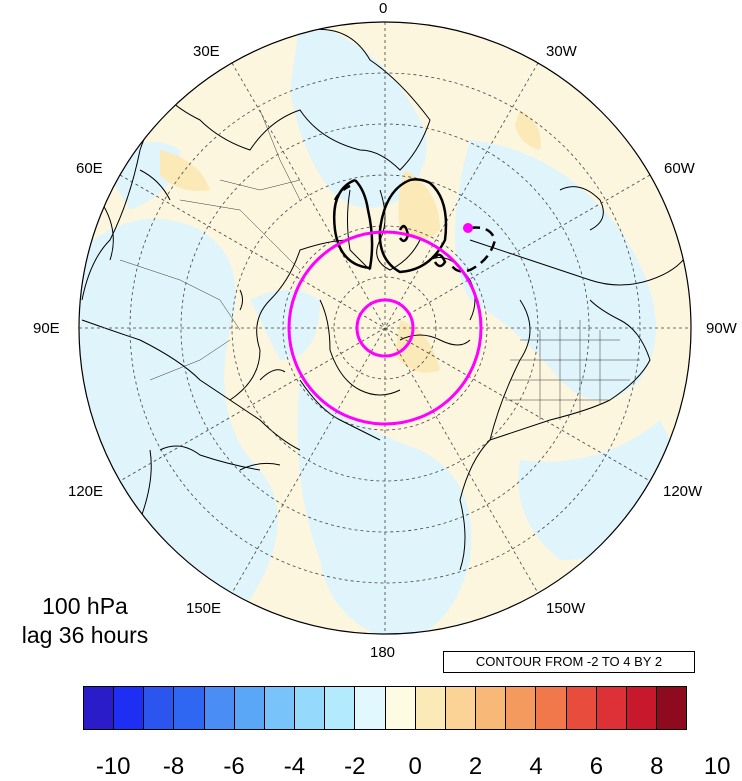 The image size is (742, 781). What do you see at coordinates (475, 766) in the screenshot?
I see `colorbar-tick-label: 2` at bounding box center [475, 766].